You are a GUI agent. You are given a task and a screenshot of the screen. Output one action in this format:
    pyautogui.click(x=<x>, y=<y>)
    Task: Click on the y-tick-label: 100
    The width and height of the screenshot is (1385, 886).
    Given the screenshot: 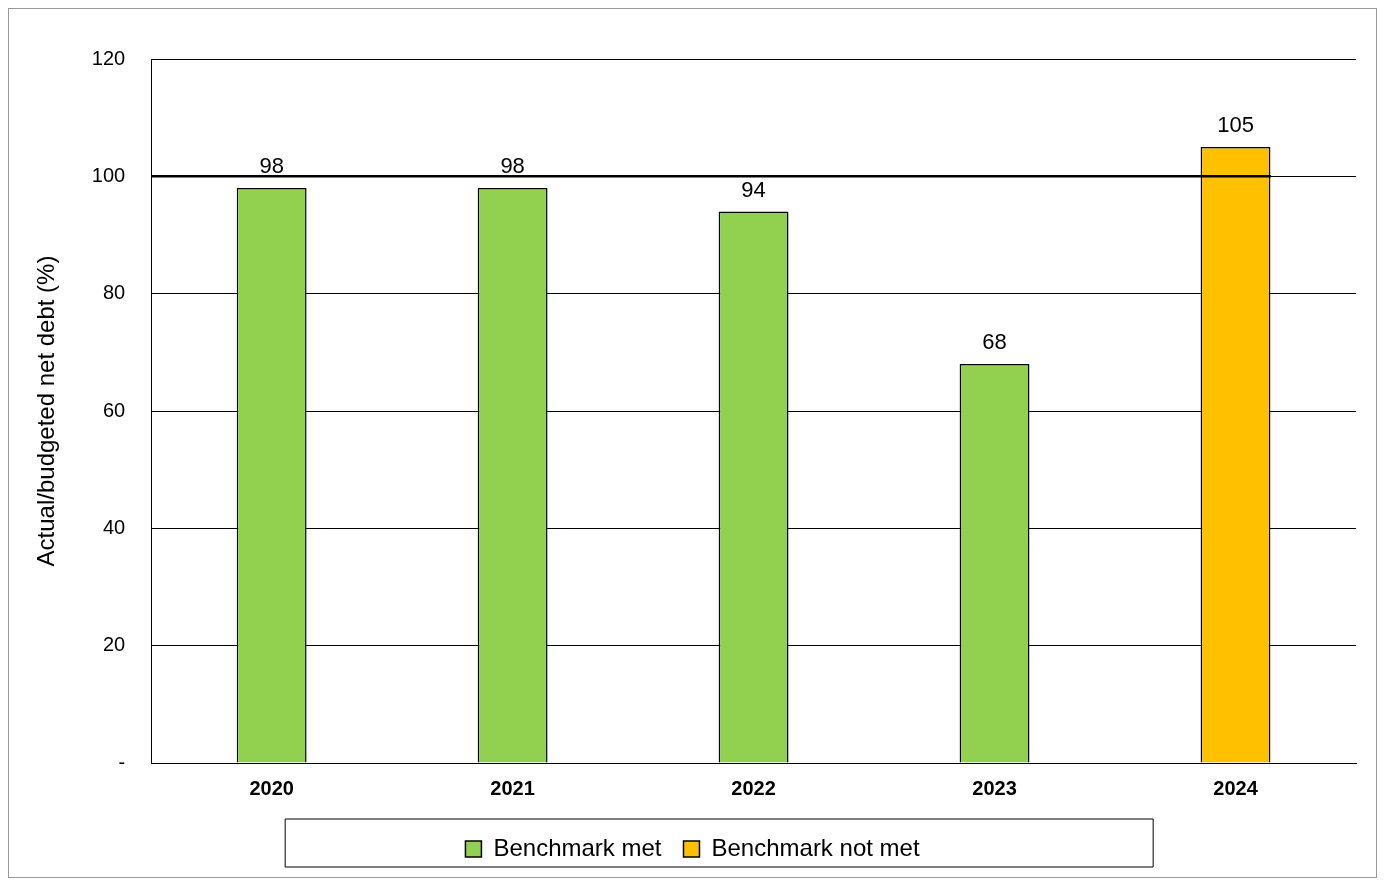 What is the action you would take?
    pyautogui.click(x=108, y=174)
    